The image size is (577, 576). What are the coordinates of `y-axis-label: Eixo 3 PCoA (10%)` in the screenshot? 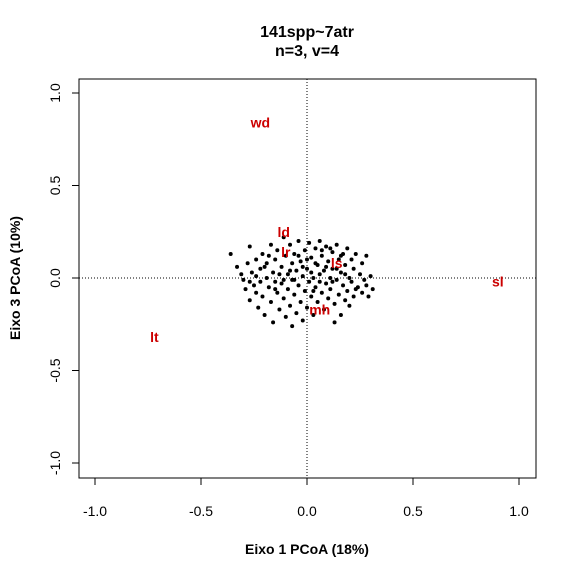 It's located at (15, 278).